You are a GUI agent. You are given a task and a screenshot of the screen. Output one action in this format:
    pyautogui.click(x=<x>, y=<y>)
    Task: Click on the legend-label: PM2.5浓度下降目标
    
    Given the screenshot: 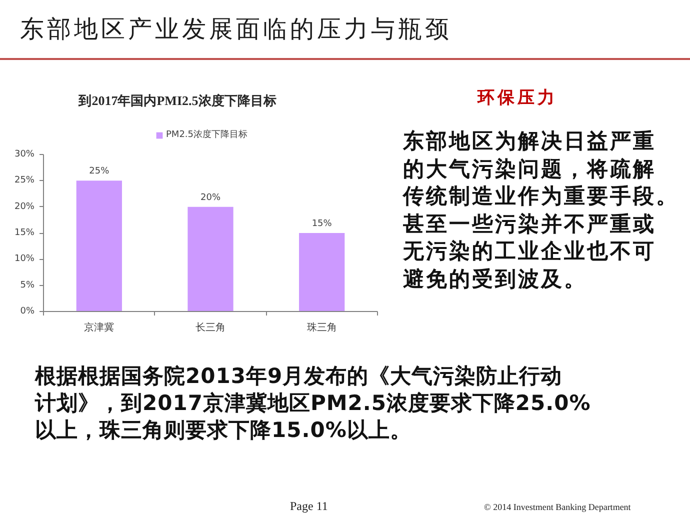 What is the action you would take?
    pyautogui.click(x=207, y=134)
    